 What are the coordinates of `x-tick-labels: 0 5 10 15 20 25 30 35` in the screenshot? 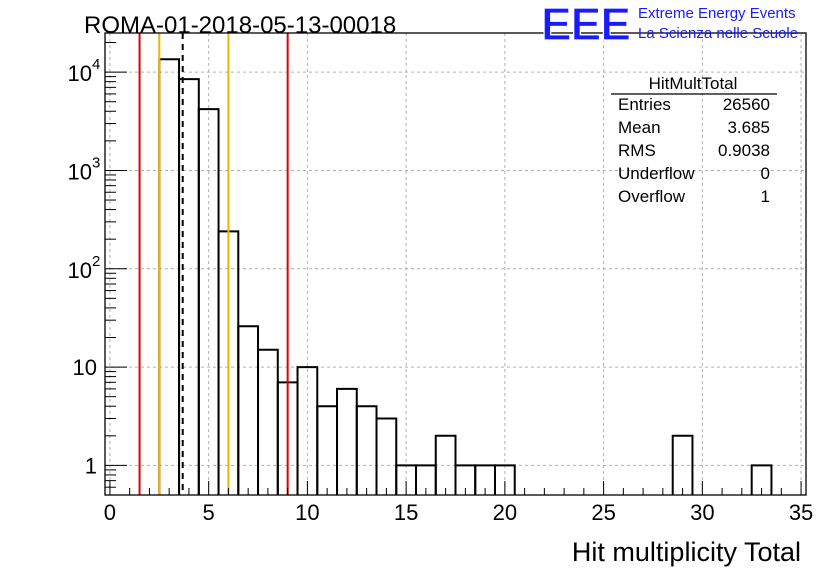 It's located at (458, 512).